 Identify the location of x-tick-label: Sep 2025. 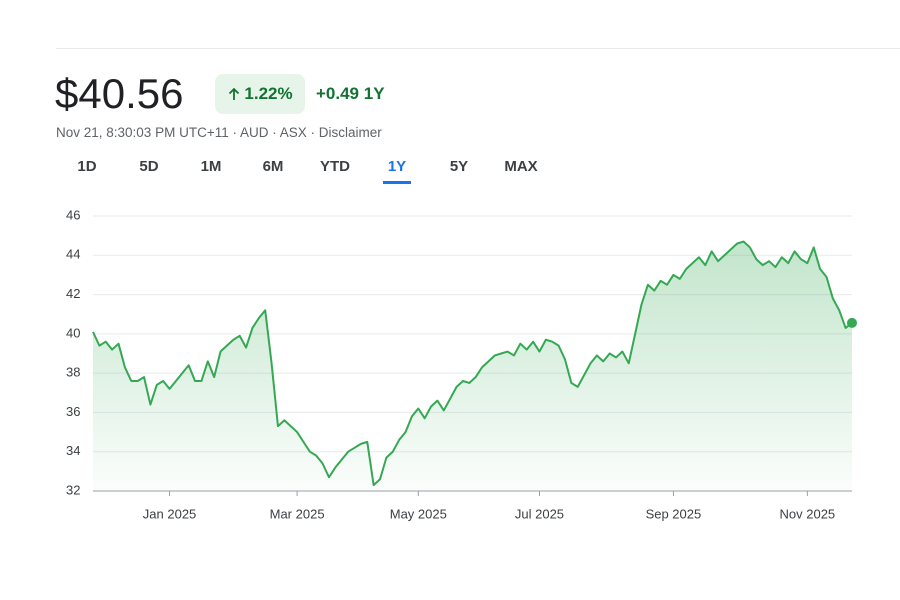
(674, 513).